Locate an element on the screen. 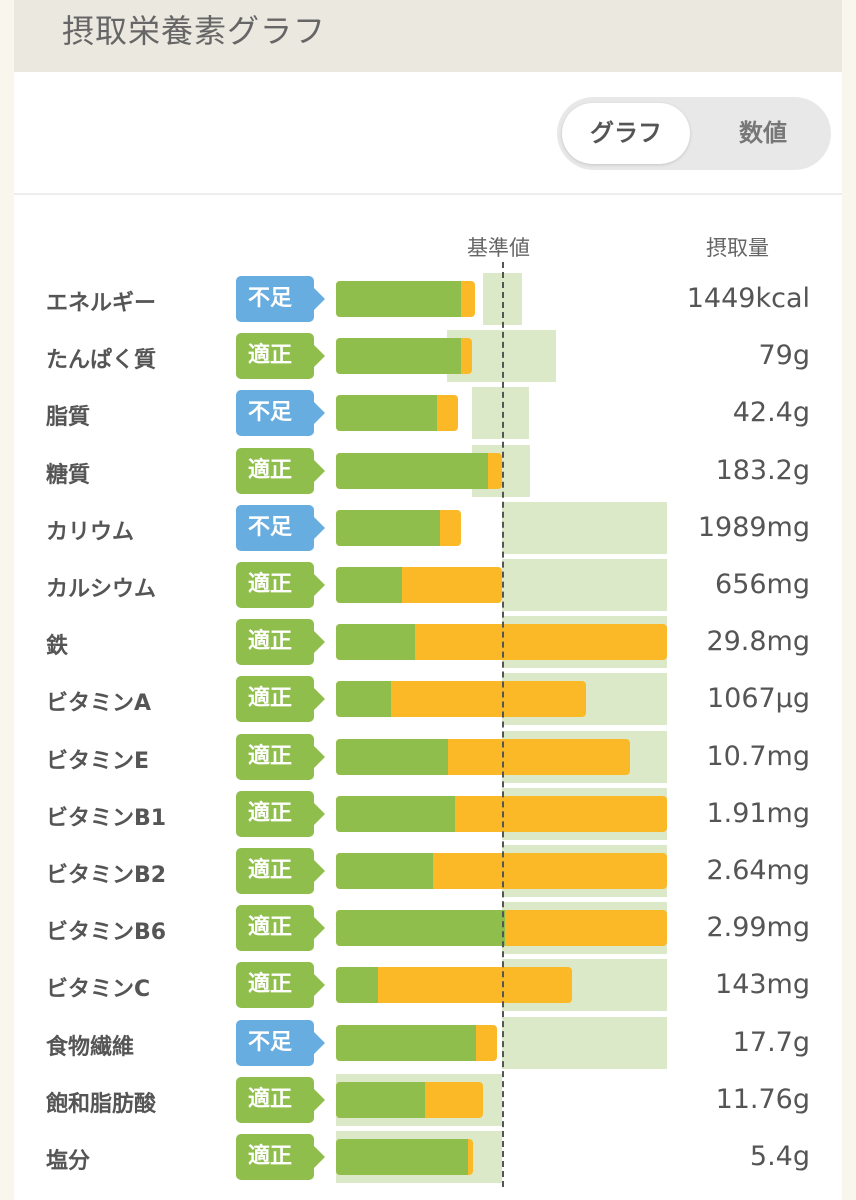  nutrient-name: ビタミンA is located at coordinates (99, 704).